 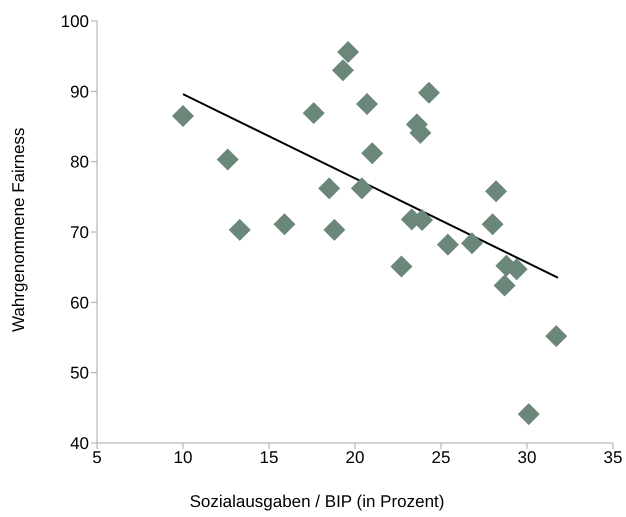 What do you see at coordinates (79, 444) in the screenshot?
I see `y-tick-label: 40` at bounding box center [79, 444].